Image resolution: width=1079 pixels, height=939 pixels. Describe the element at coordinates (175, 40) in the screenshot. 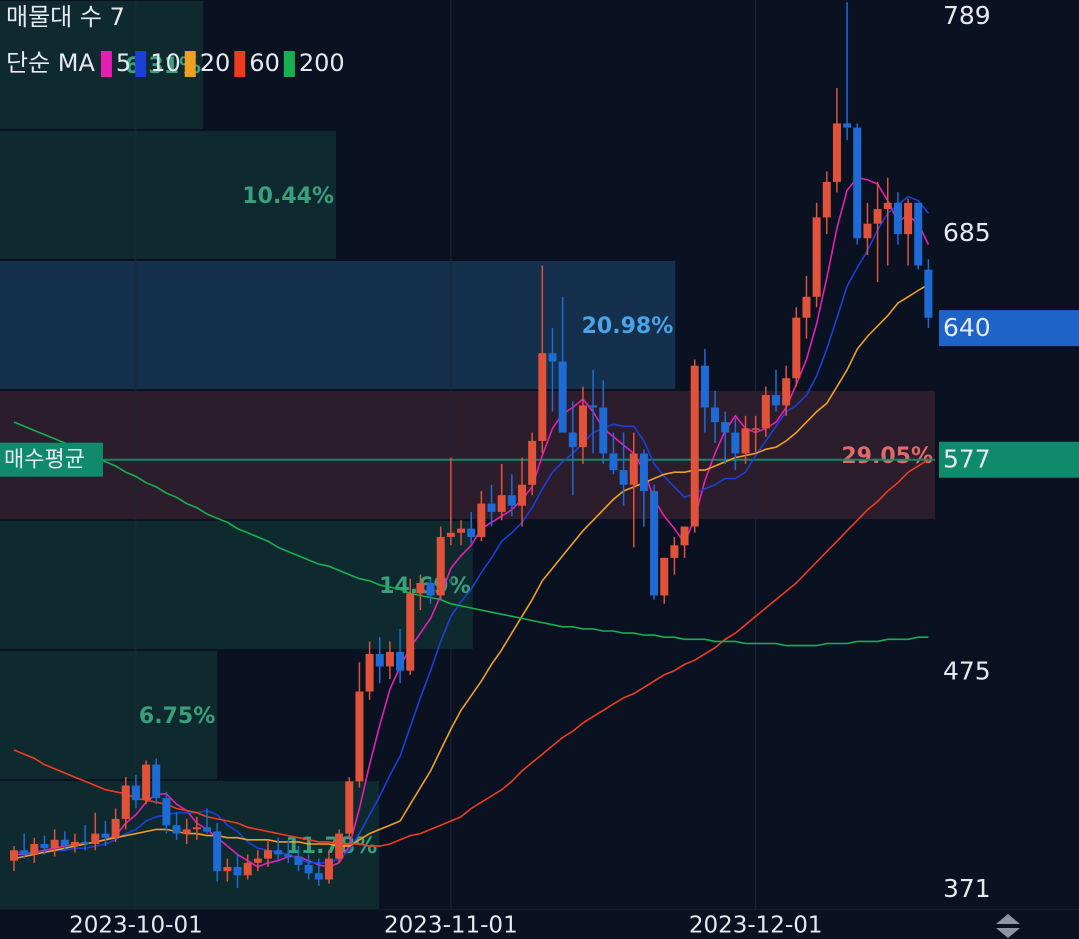

I see `legend: 매물대 수 7 단순 MA 5 10 20 60 200` at that location.